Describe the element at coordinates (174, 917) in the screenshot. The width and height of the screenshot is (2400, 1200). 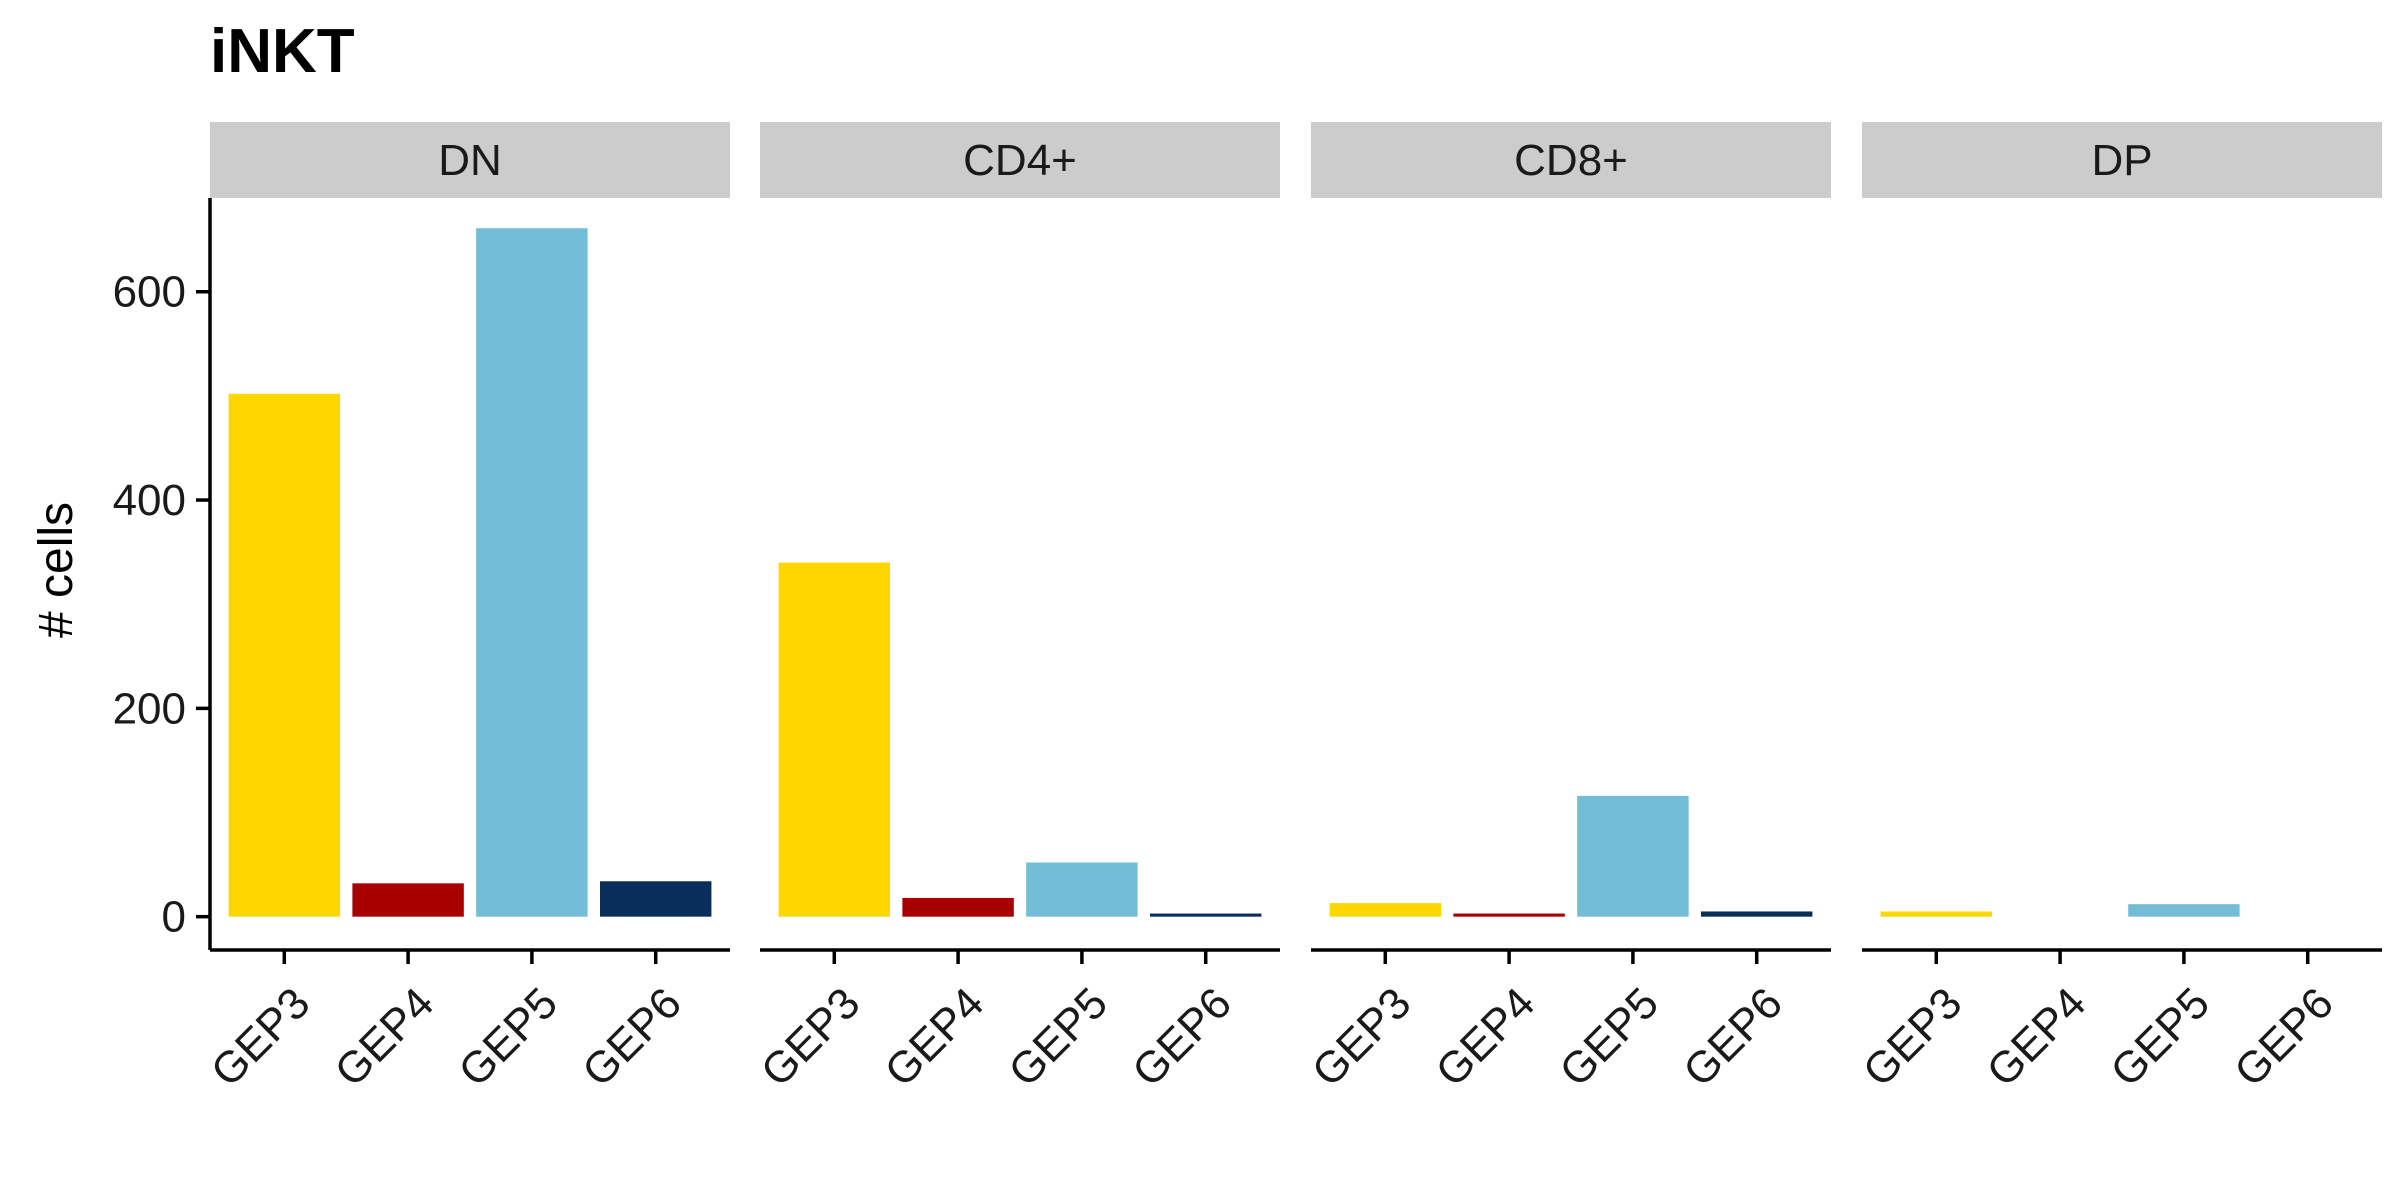
I see `y-tick-label: 0` at that location.